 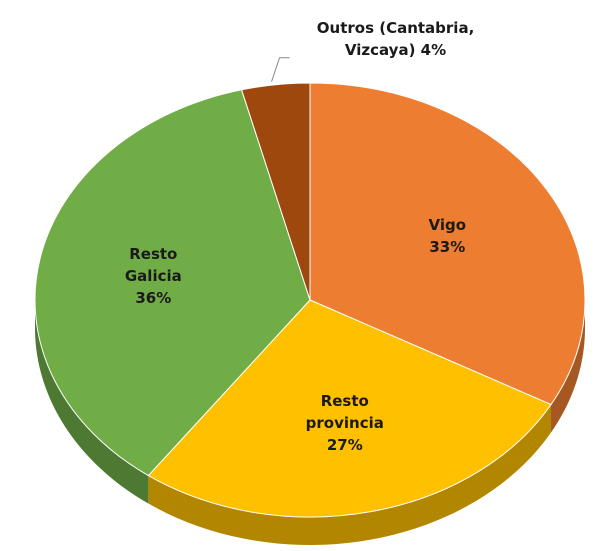 What do you see at coordinates (153, 298) in the screenshot?
I see `value-label: 36%` at bounding box center [153, 298].